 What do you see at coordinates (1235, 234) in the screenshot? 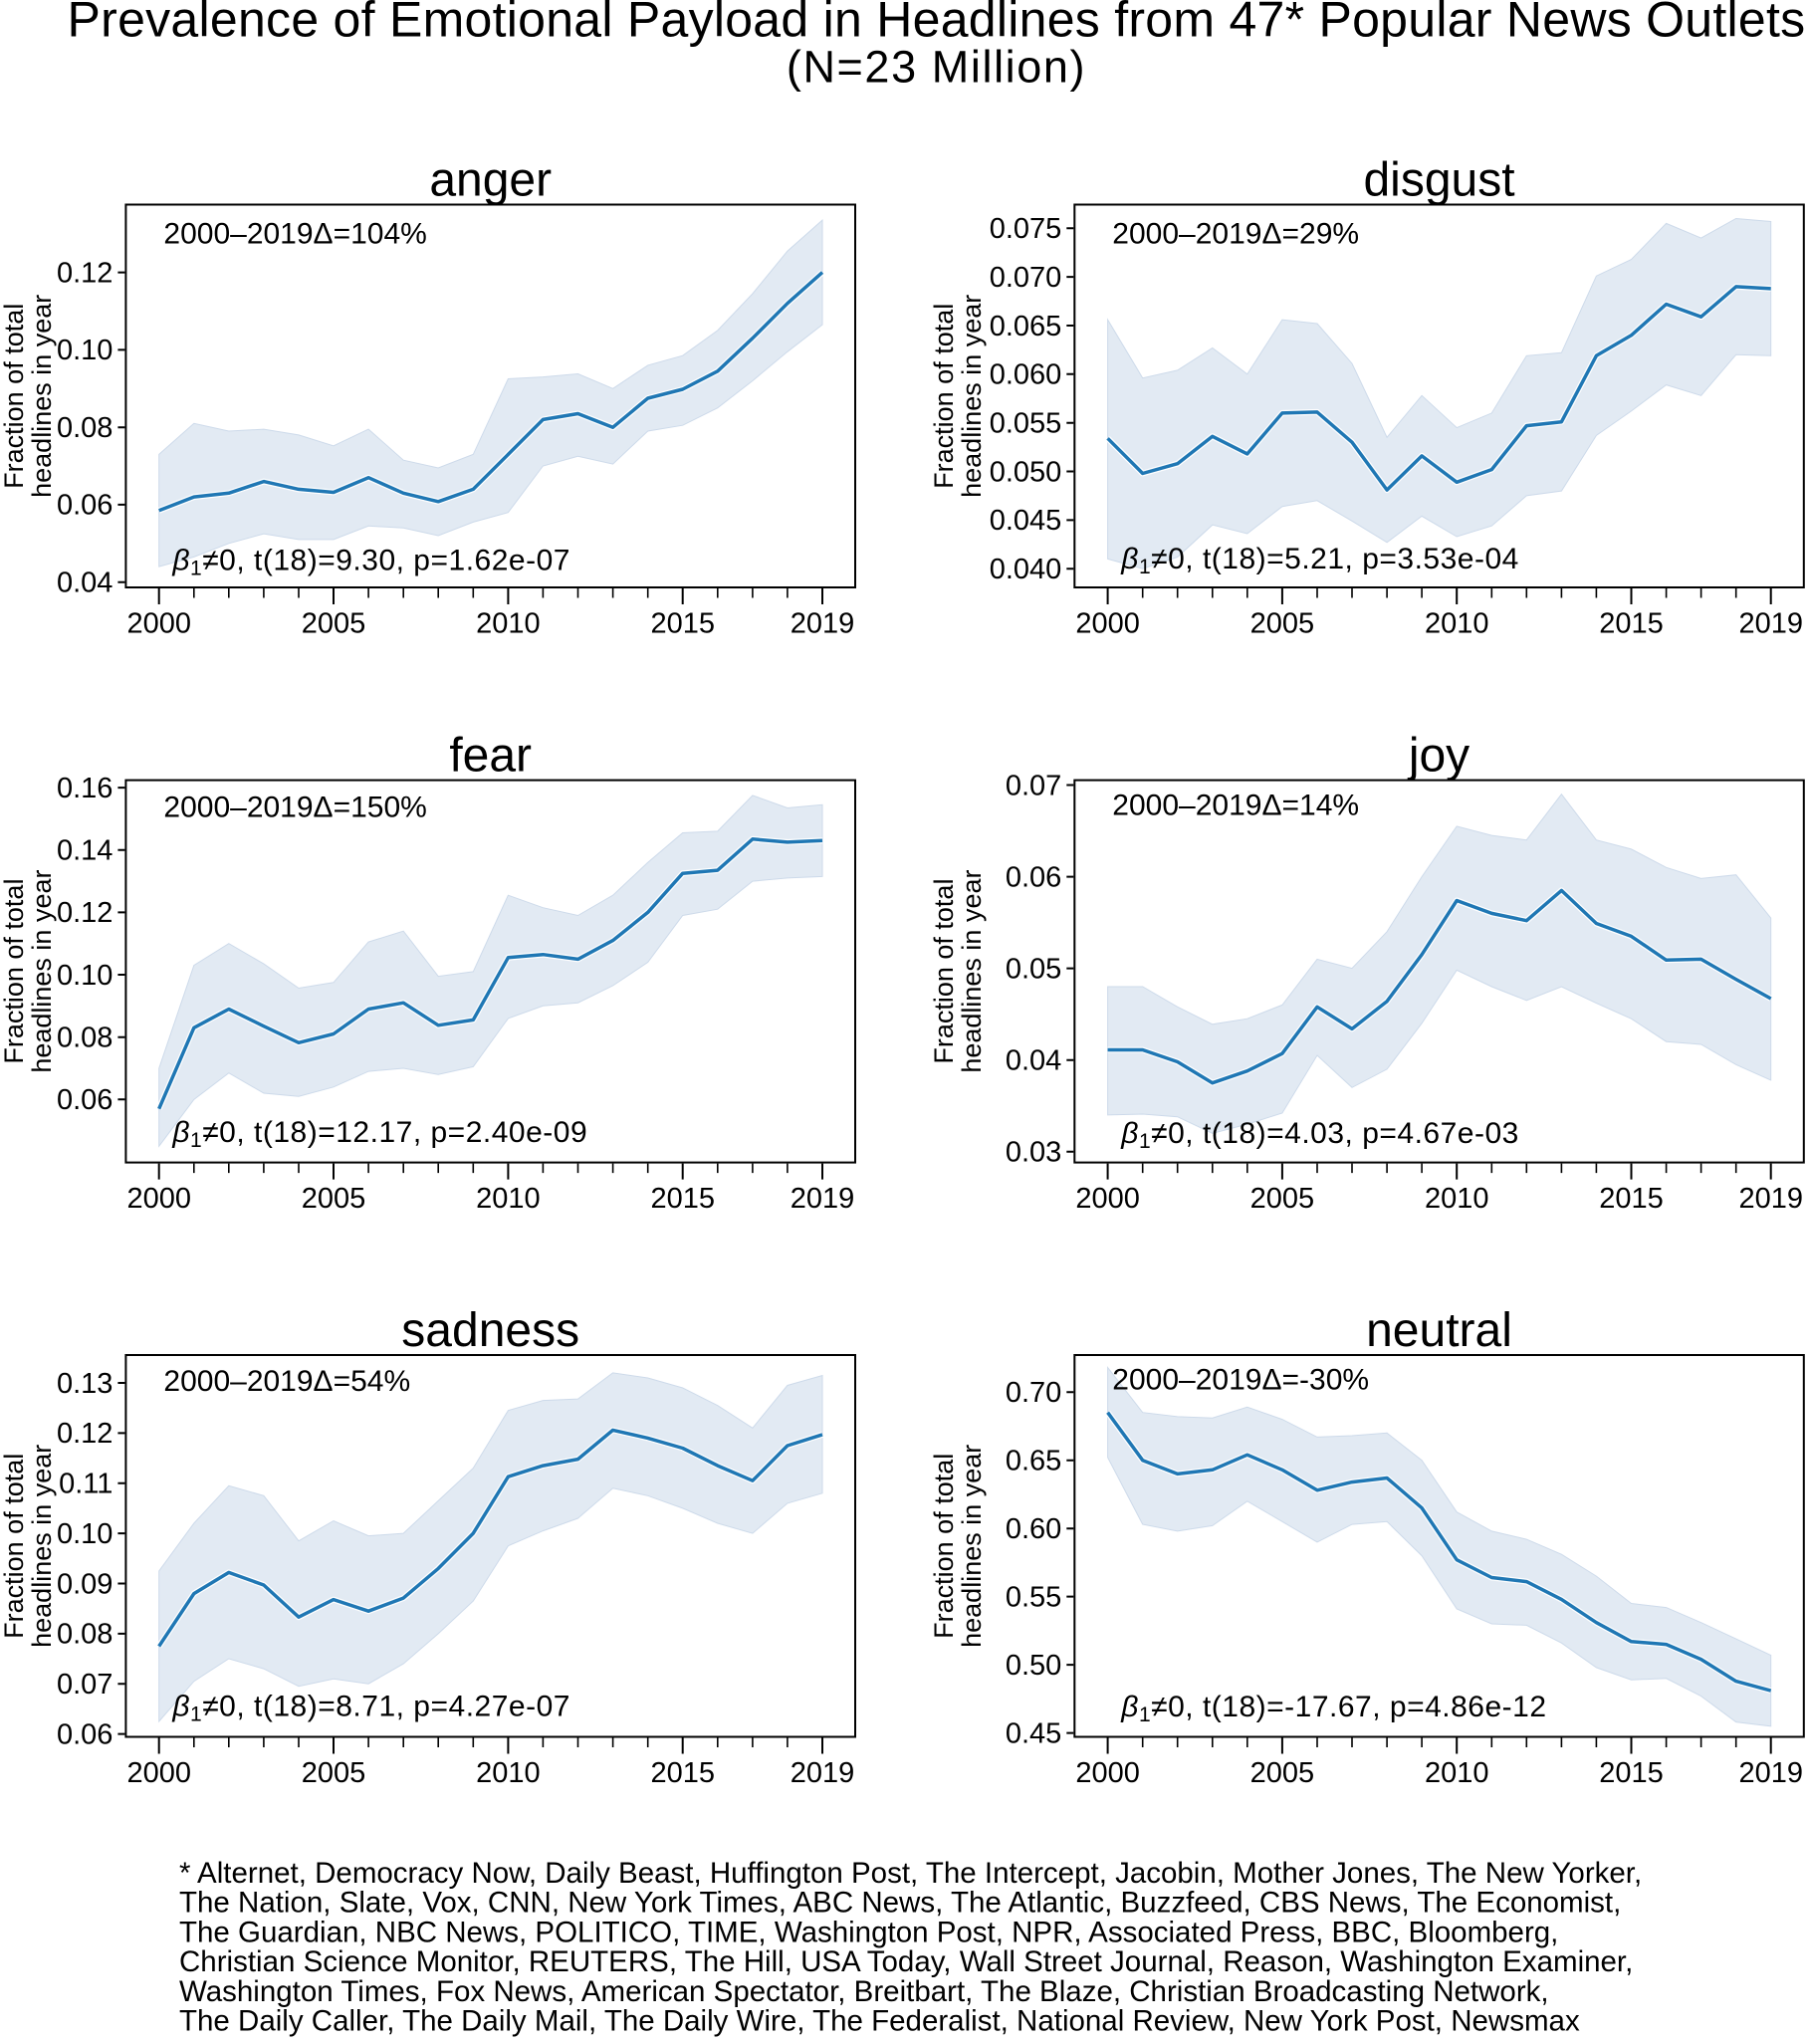
I see `svg-text: 2000–2019Δ=29%` at bounding box center [1235, 234].